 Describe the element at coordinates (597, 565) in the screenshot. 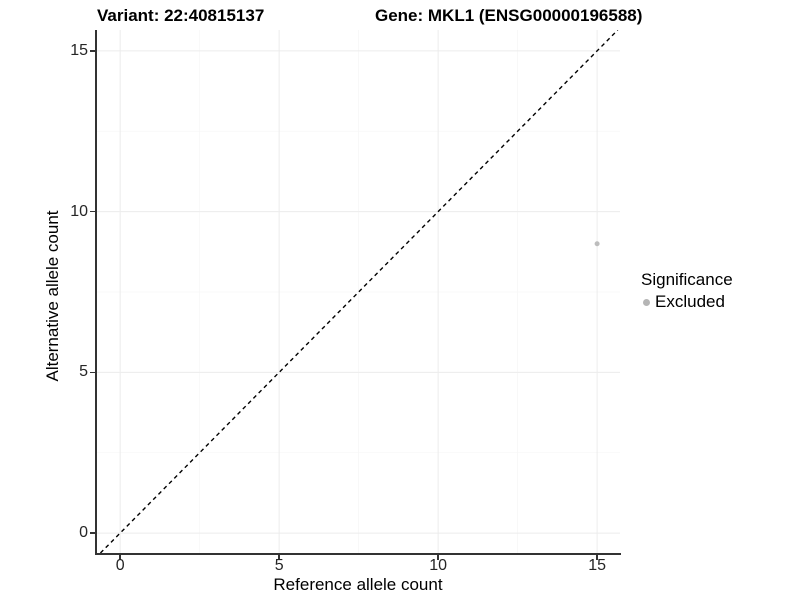

I see `x-tick-label: 15` at that location.